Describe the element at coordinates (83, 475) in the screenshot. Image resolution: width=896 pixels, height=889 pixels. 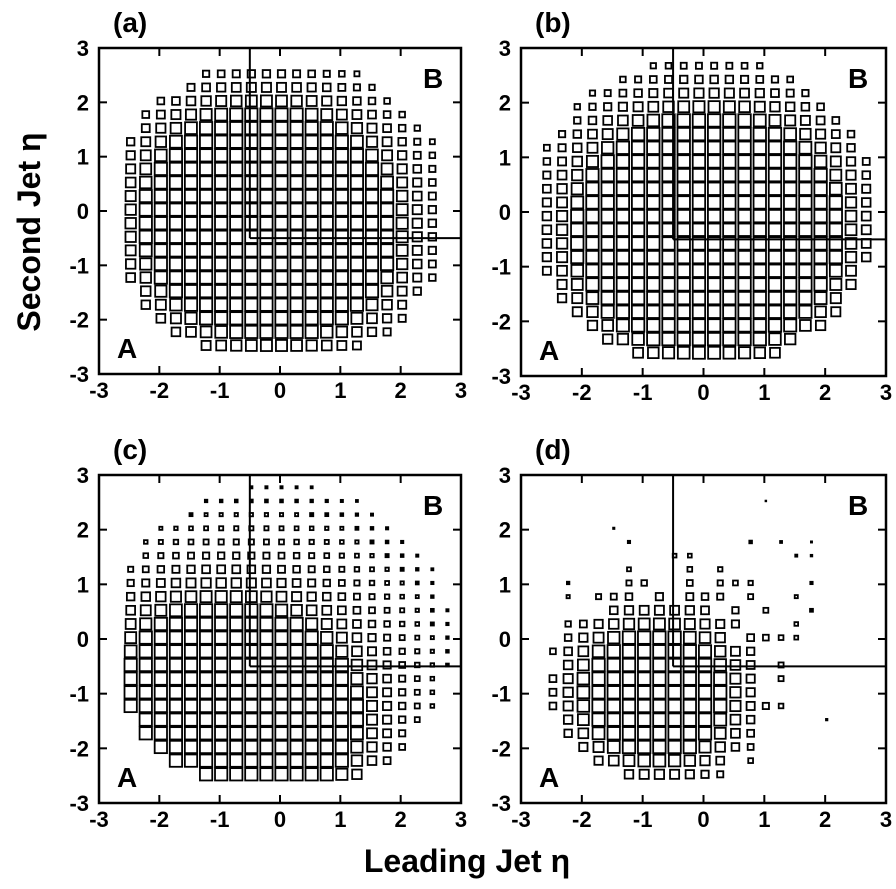
I see `y-tick-label: 3` at that location.